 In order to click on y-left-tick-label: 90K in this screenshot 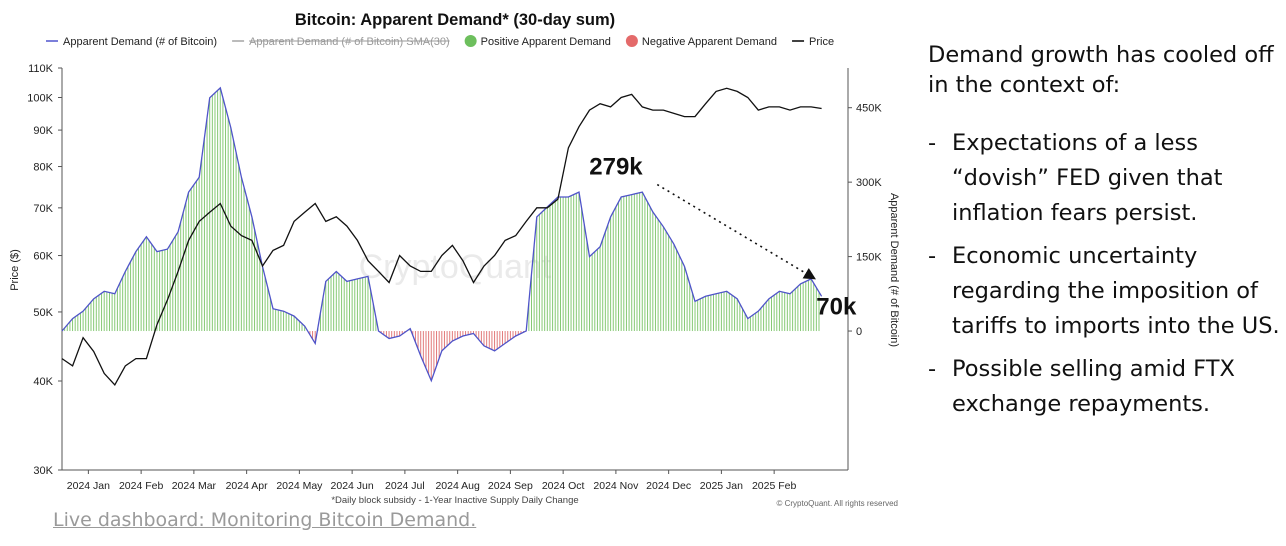, I will do `click(43, 131)`.